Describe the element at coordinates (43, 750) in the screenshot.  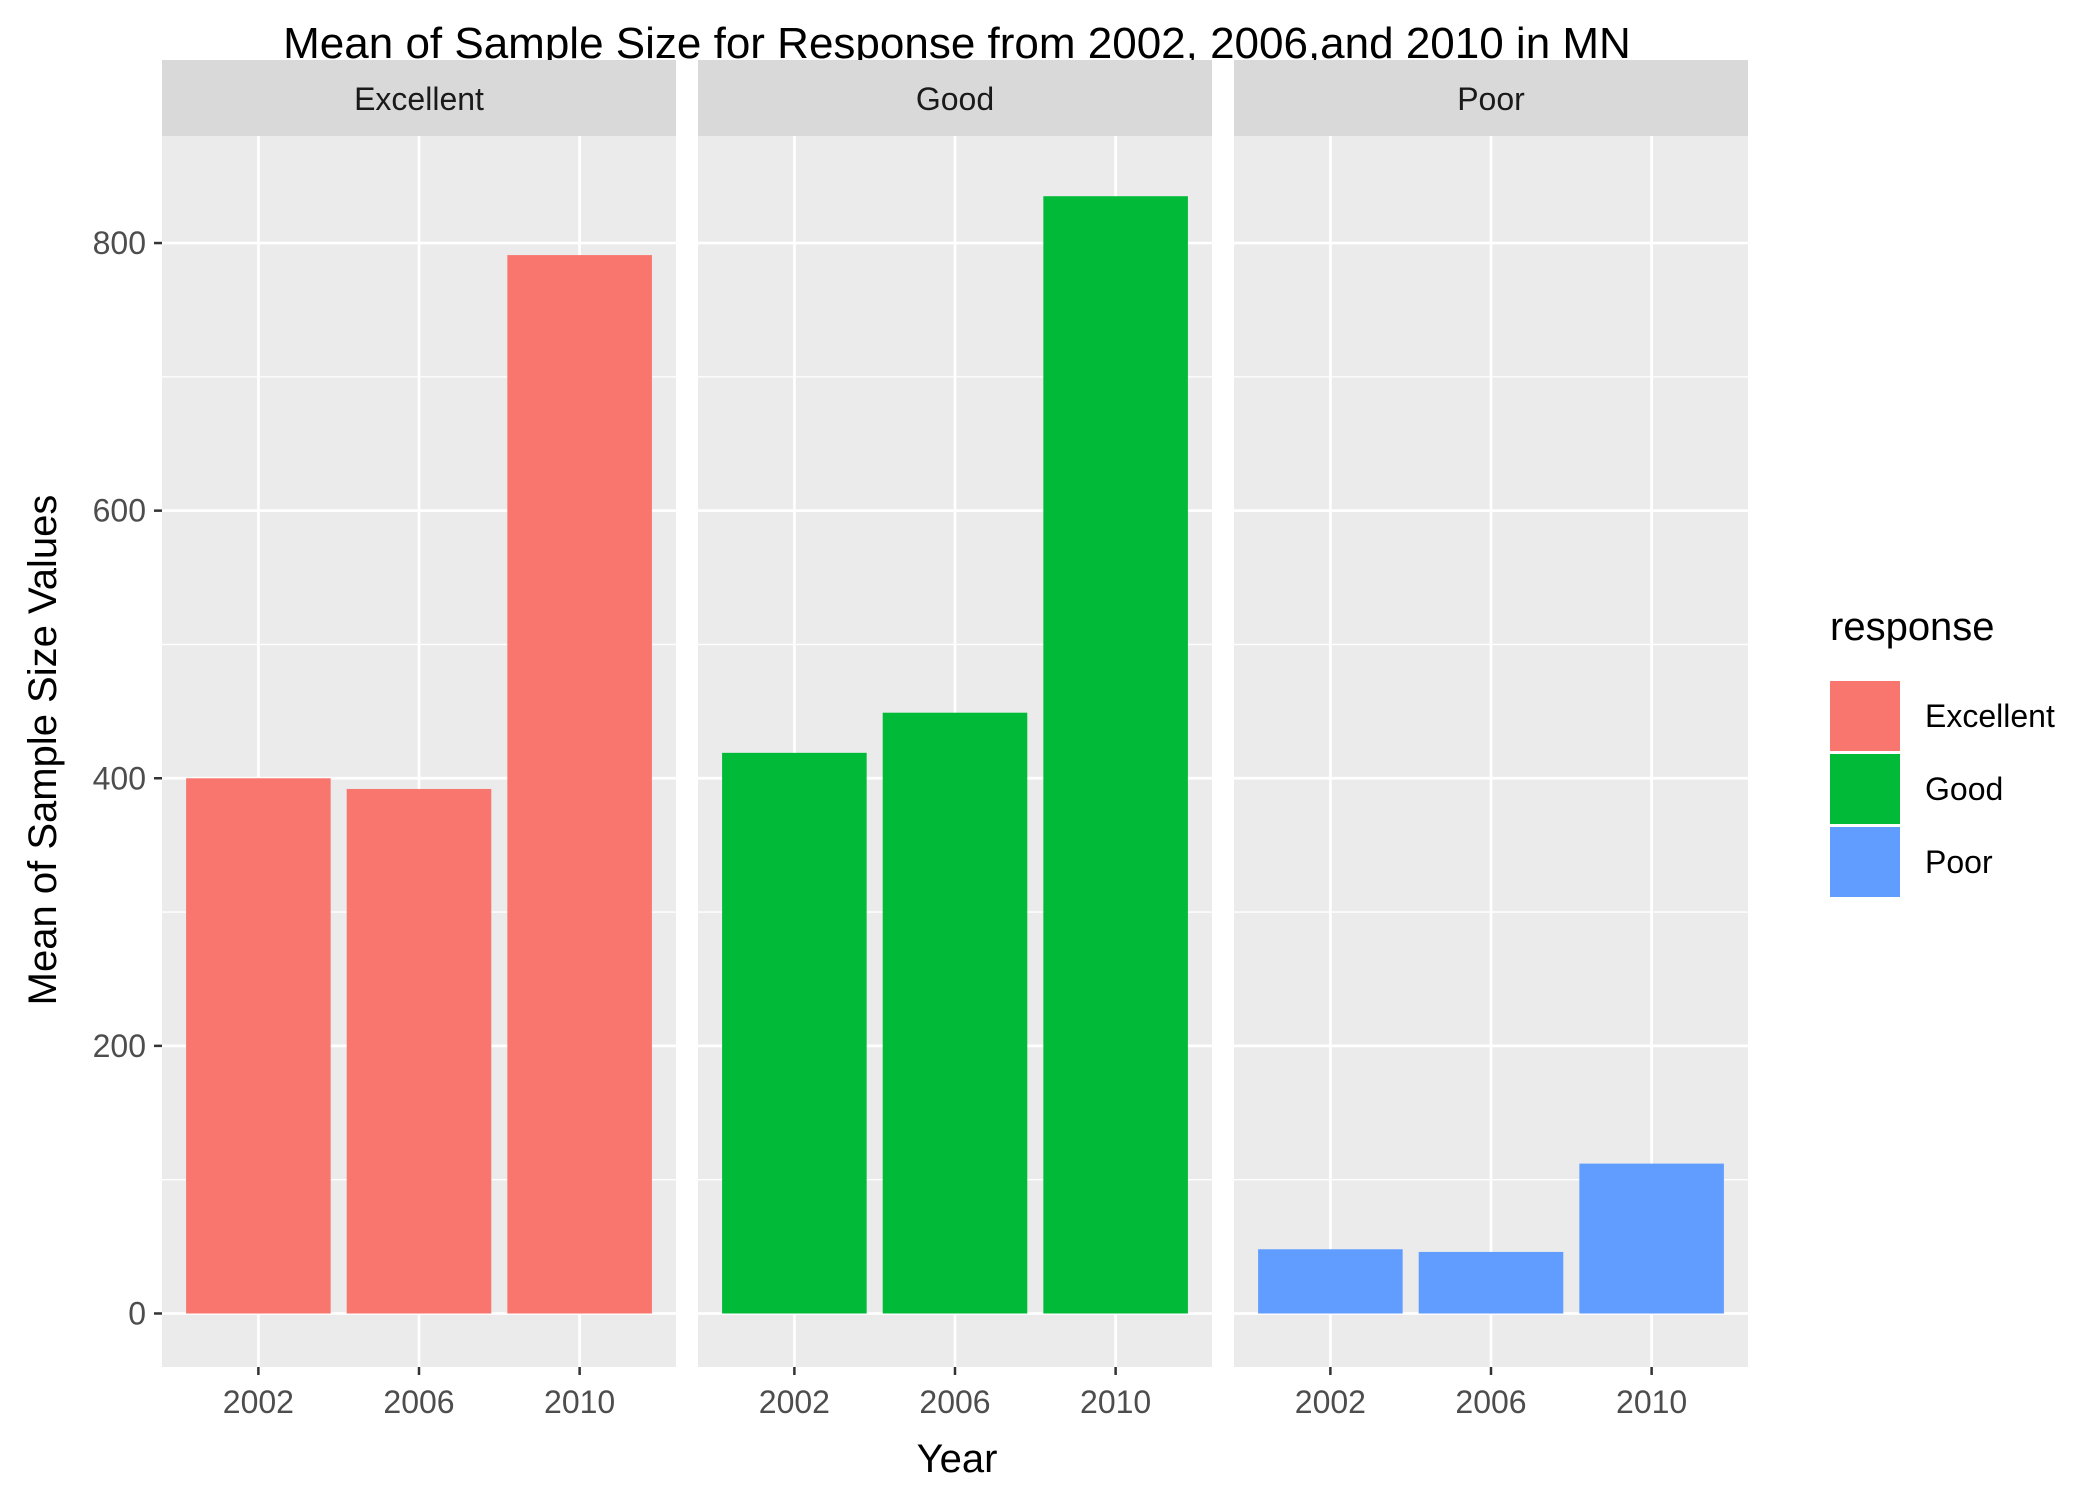
I see `y-axis-title: Mean of Sample Size Values` at that location.